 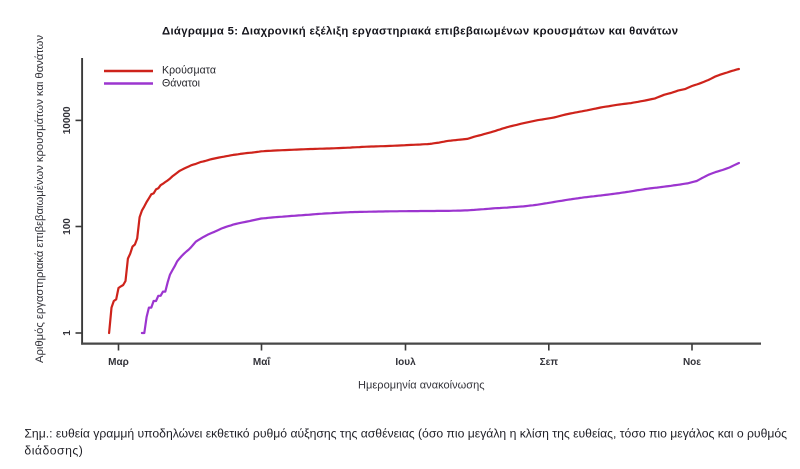 I want to click on svg-text: Σεπ, so click(x=549, y=362).